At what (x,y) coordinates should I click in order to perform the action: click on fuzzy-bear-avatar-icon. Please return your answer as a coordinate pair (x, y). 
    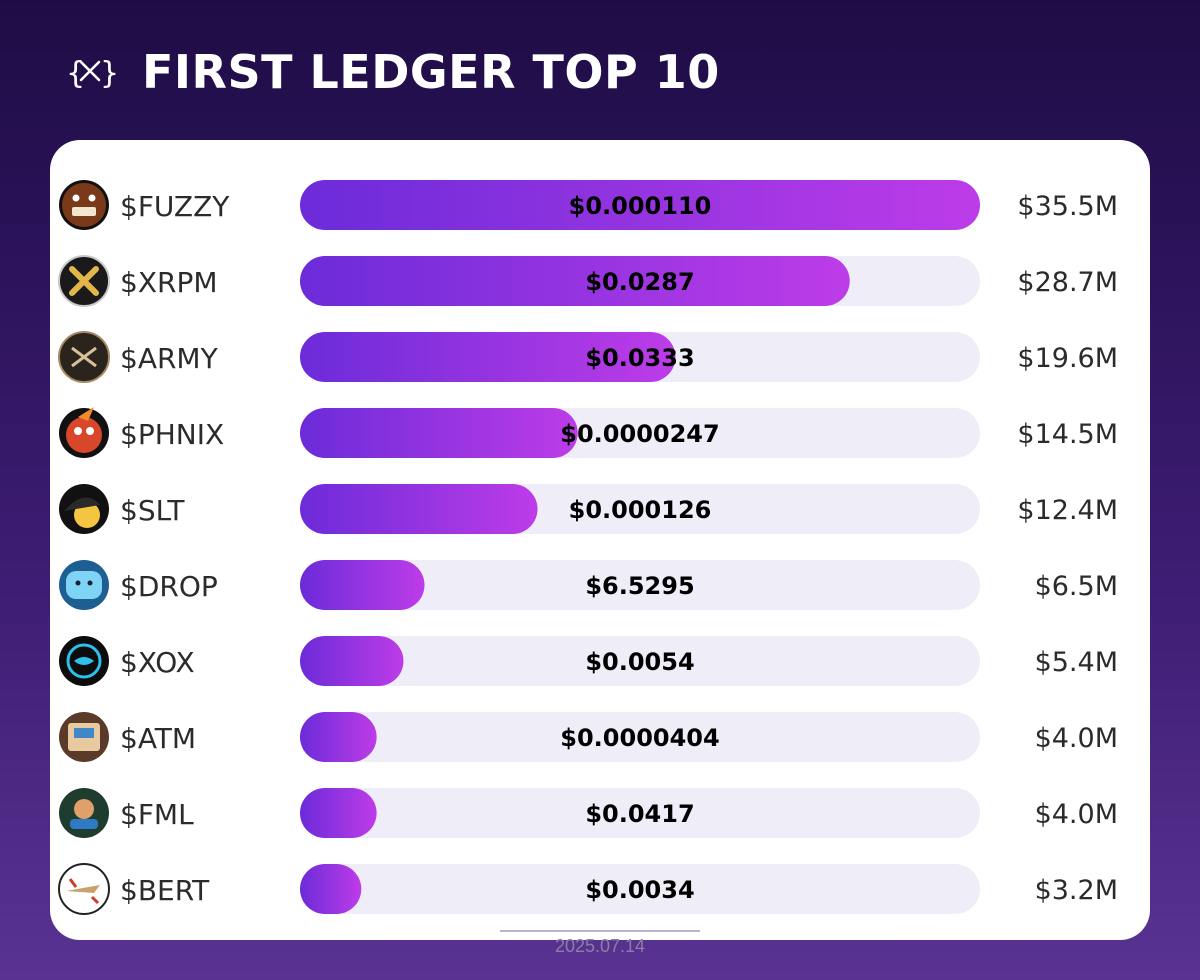
    Looking at the image, I should click on (84, 205).